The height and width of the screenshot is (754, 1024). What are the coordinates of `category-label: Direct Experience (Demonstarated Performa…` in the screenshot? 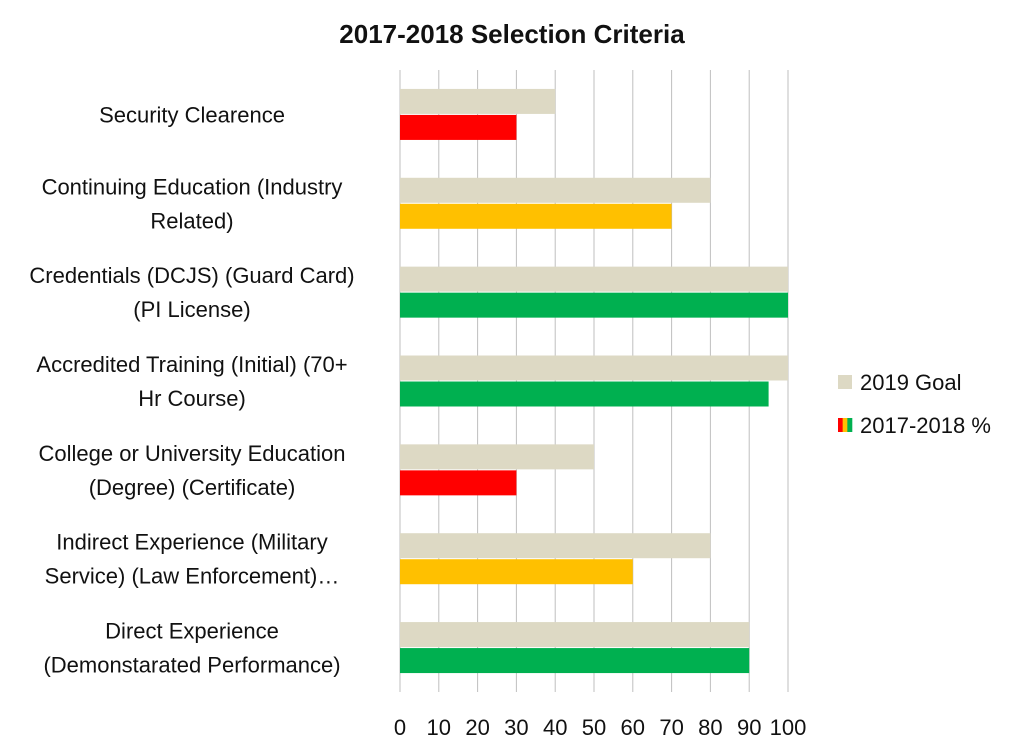 It's located at (191, 648).